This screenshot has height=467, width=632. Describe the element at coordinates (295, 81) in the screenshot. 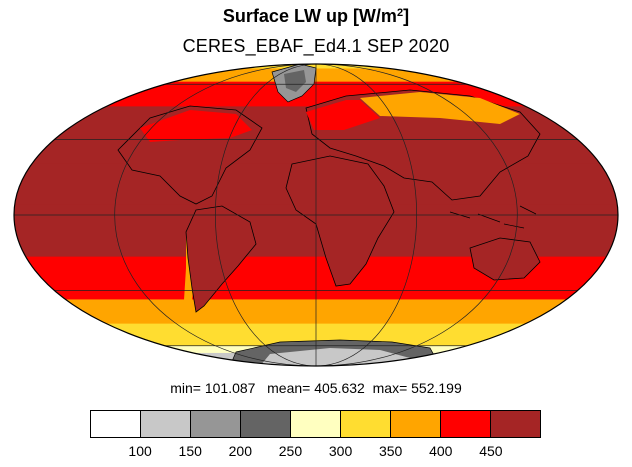

I see `greenland-core` at that location.